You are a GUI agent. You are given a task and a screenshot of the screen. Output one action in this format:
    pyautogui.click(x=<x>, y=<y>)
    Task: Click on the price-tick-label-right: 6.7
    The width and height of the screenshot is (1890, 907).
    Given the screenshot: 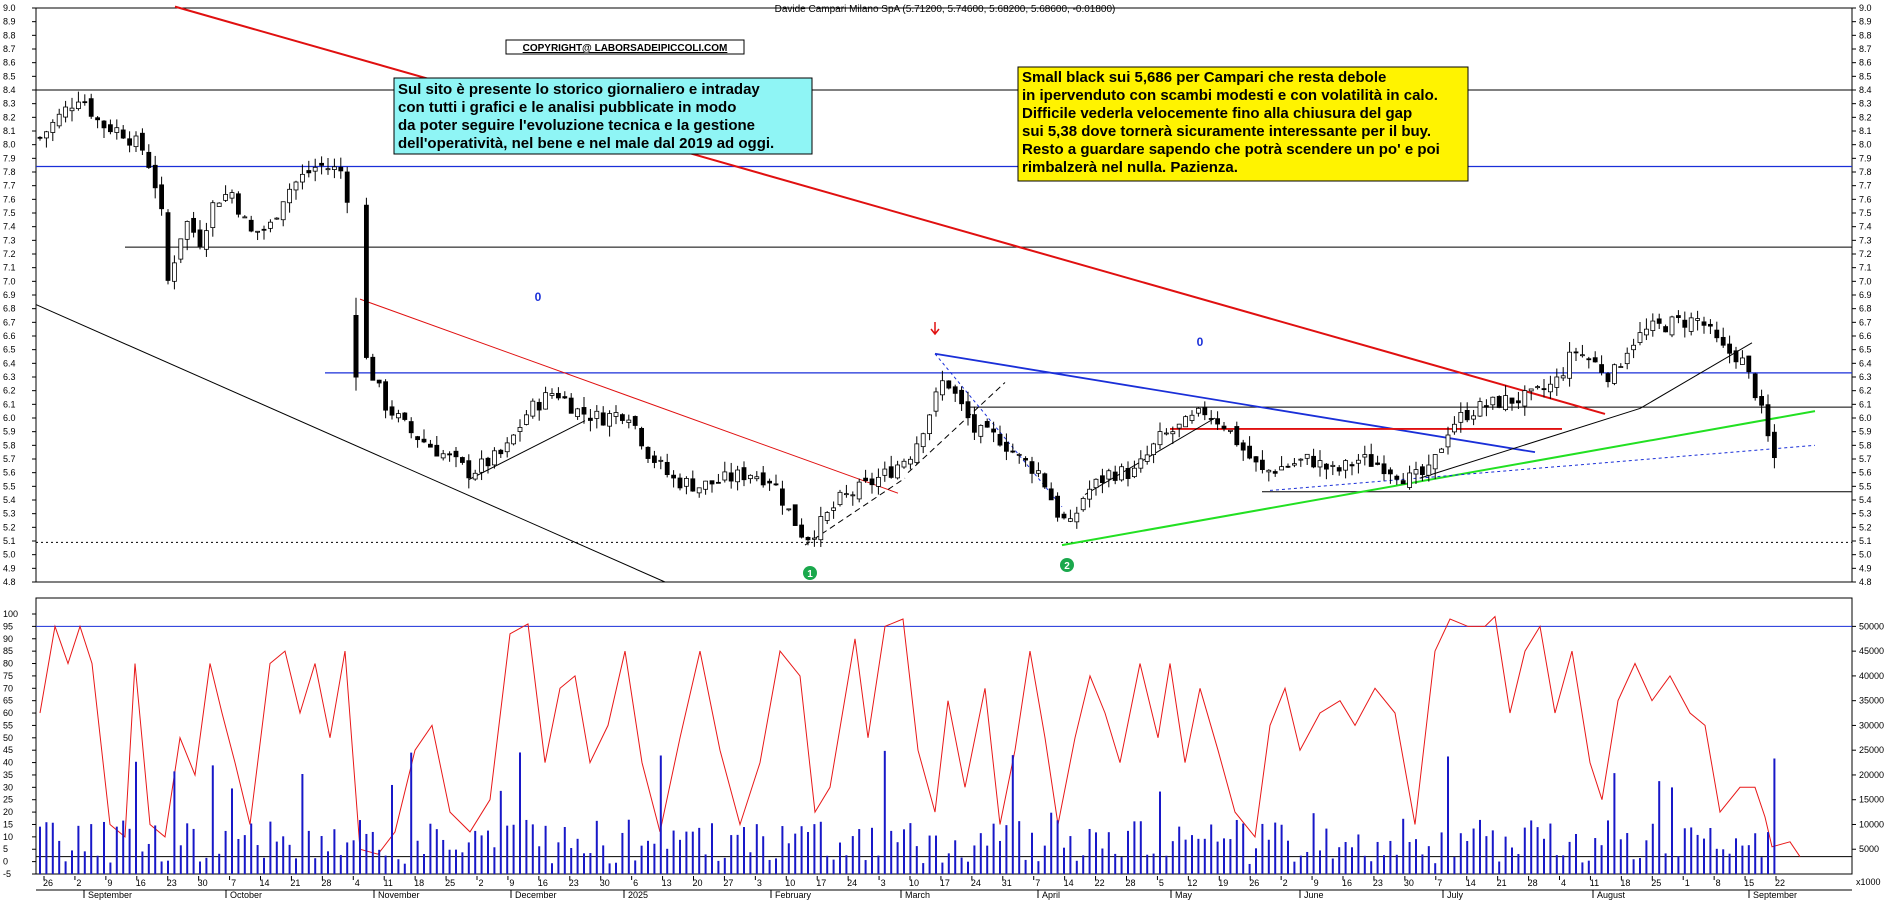 What is the action you would take?
    pyautogui.click(x=1865, y=322)
    